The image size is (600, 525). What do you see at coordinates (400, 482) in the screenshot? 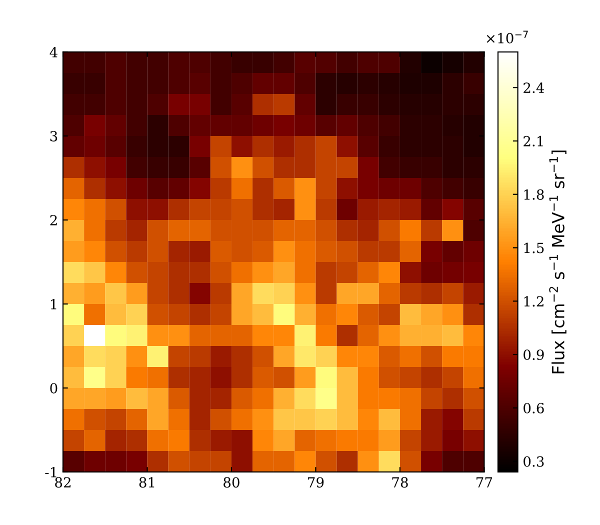
I see `x-tick-label: 78` at bounding box center [400, 482].